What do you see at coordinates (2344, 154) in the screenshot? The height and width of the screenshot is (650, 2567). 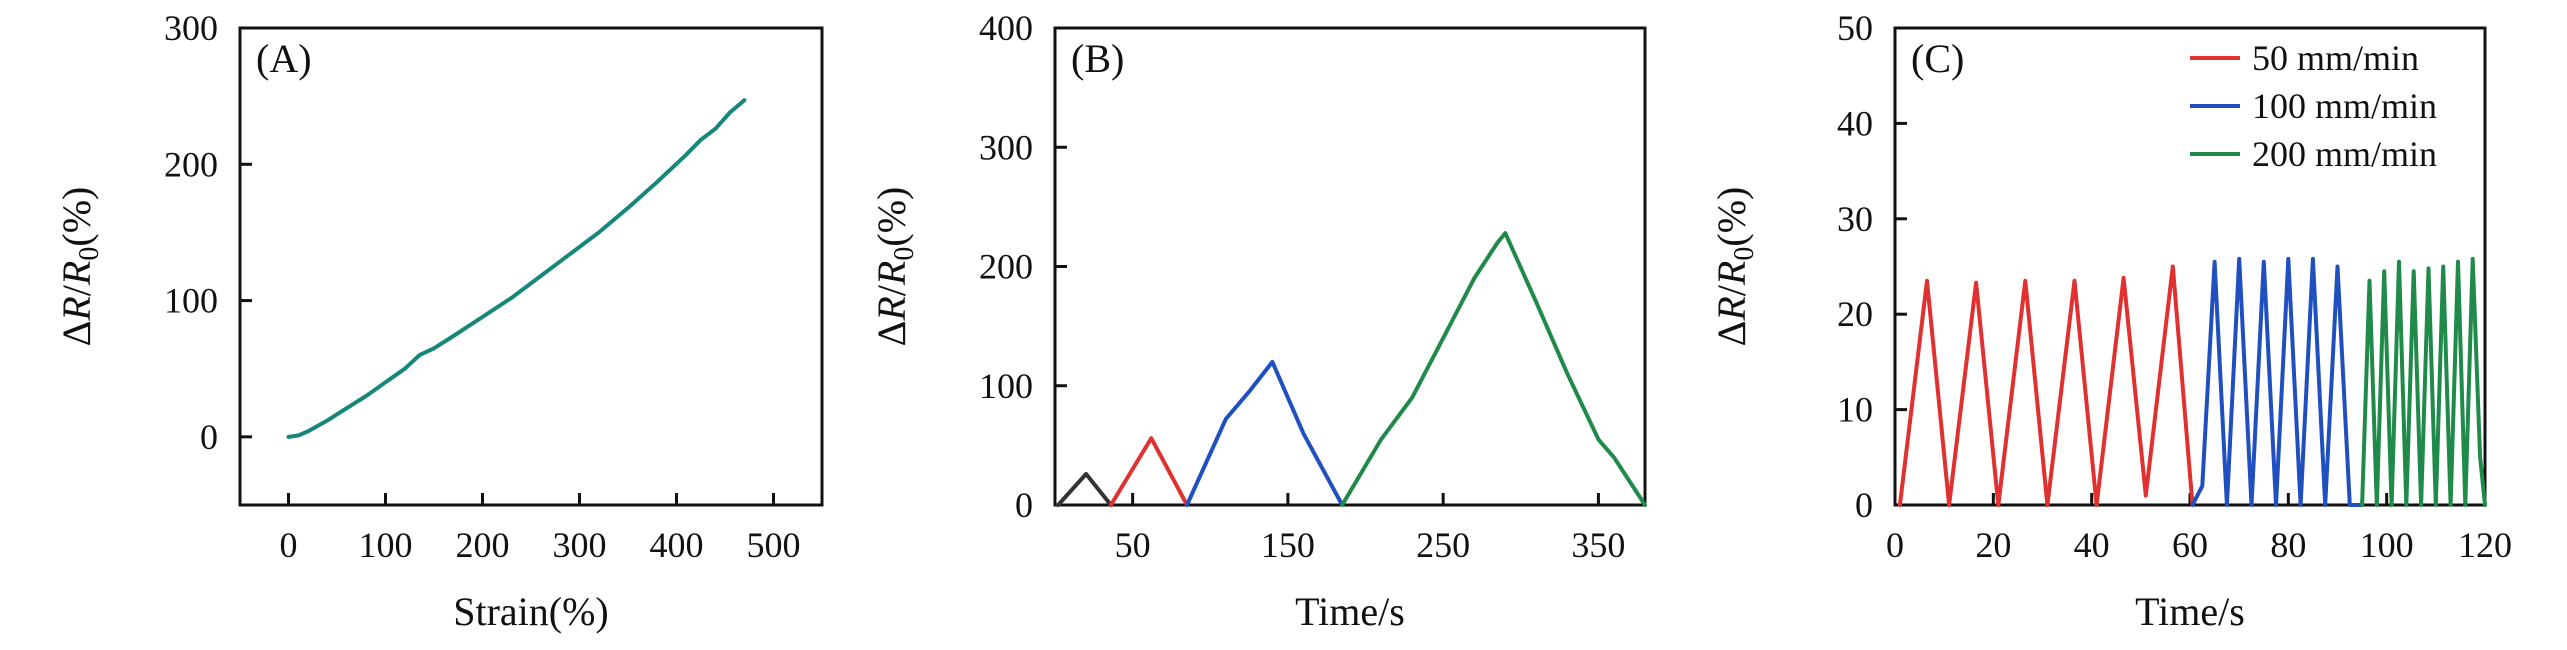 I see `legend-label: 200 mm/min` at bounding box center [2344, 154].